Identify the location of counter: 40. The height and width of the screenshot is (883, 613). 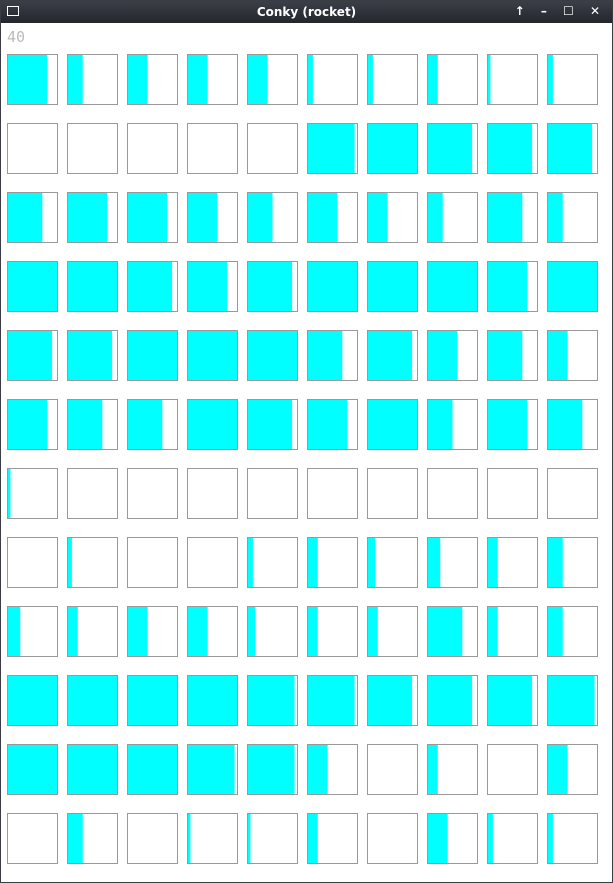
(16, 37).